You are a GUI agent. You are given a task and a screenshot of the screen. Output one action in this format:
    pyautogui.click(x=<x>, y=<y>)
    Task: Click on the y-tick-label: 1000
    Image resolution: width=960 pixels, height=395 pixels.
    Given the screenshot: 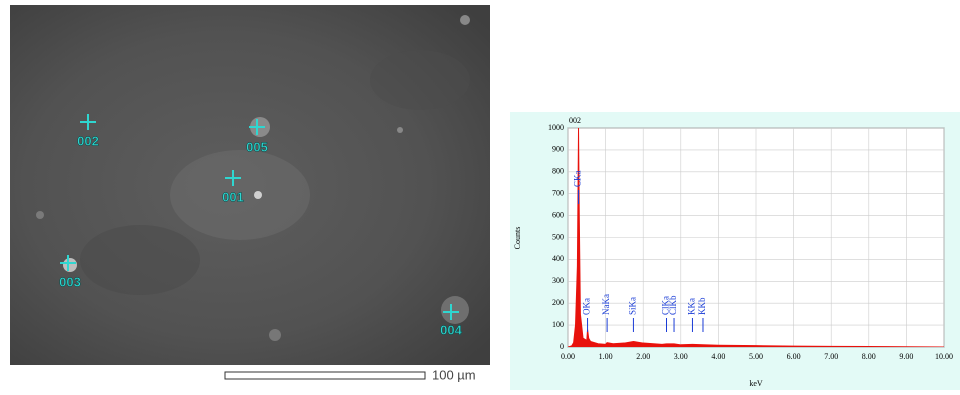 What is the action you would take?
    pyautogui.click(x=556, y=127)
    